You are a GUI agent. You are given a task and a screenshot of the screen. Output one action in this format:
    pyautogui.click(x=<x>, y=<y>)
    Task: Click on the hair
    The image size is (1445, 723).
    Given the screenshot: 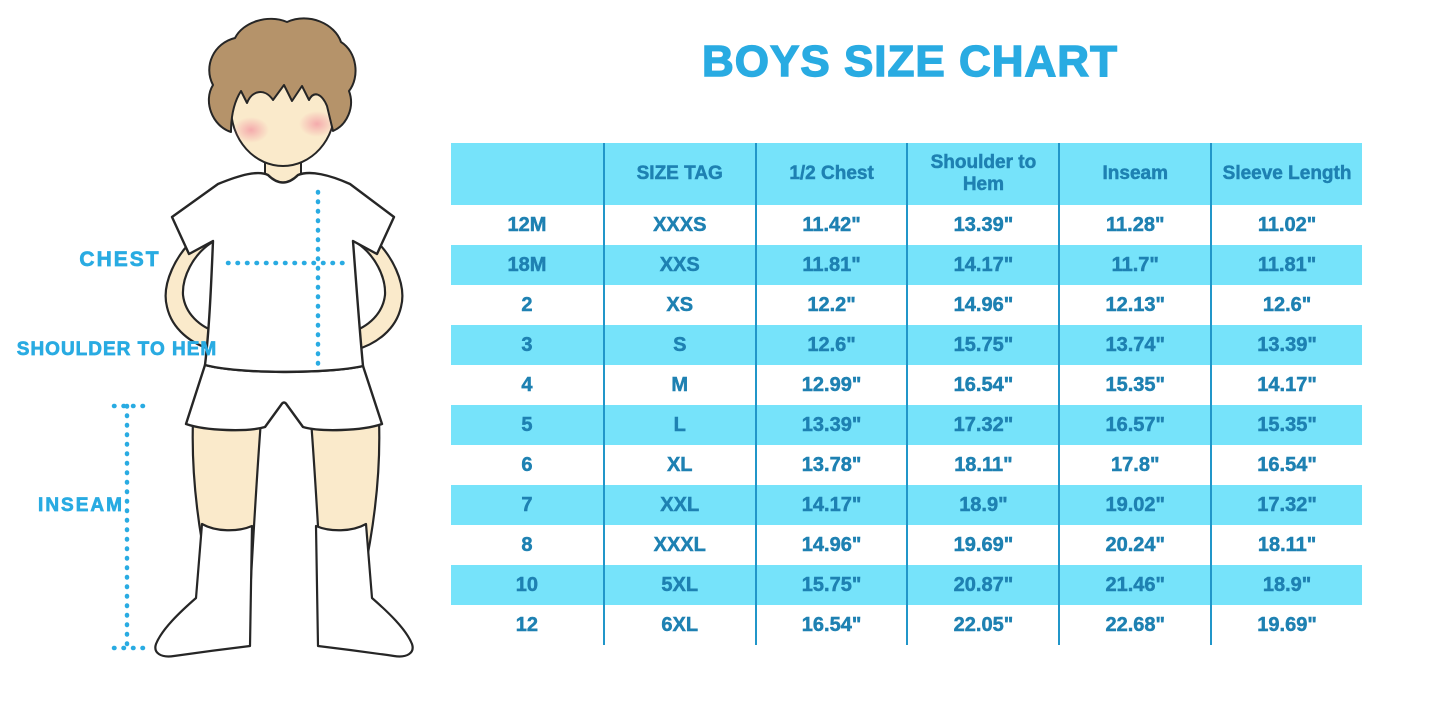 What is the action you would take?
    pyautogui.click(x=282, y=75)
    